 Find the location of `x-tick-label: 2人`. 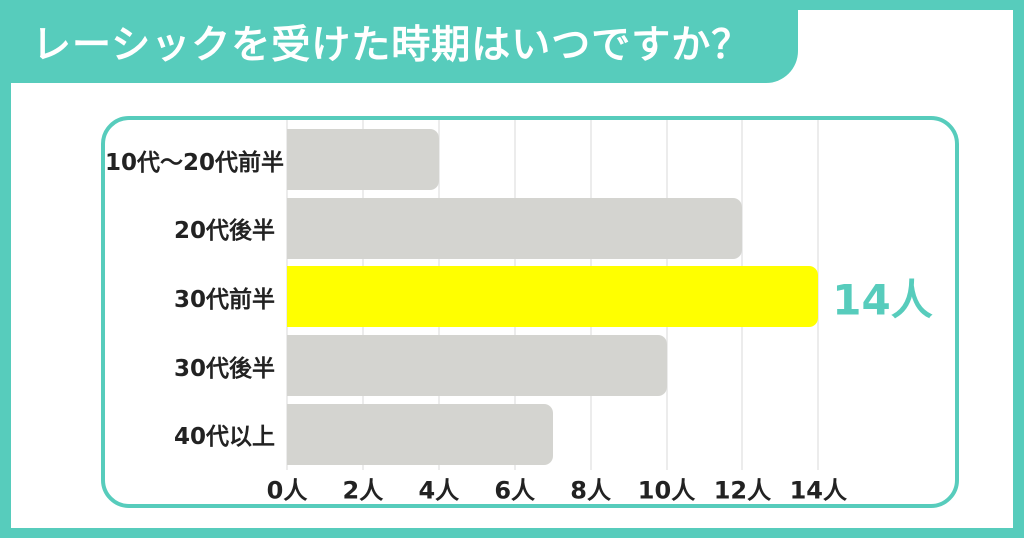

x-tick-label: 2人 is located at coordinates (363, 490).